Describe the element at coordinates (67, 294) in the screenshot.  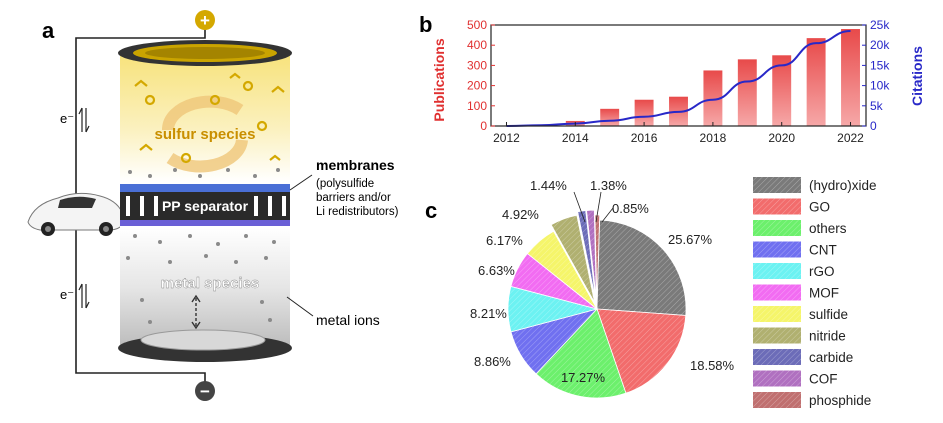
I see `electron-label-bottom: e⁻` at that location.